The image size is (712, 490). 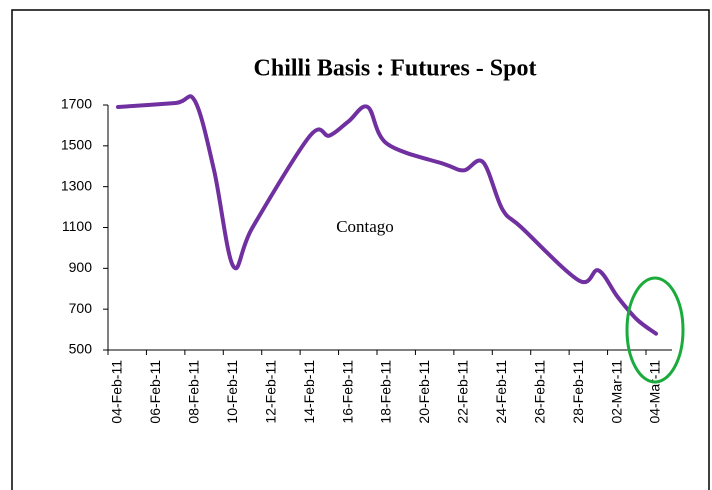 I want to click on x-tick-label: 04-Mar-11, so click(x=655, y=392).